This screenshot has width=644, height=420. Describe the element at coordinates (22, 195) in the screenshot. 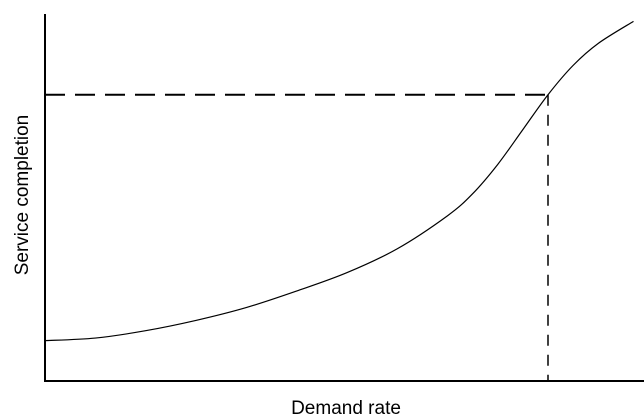

I see `y-axis-label: Service completion` at that location.